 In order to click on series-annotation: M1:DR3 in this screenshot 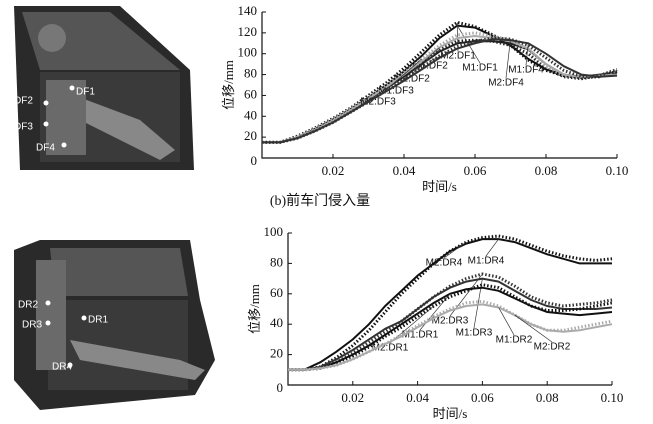, I will do `click(474, 333)`.